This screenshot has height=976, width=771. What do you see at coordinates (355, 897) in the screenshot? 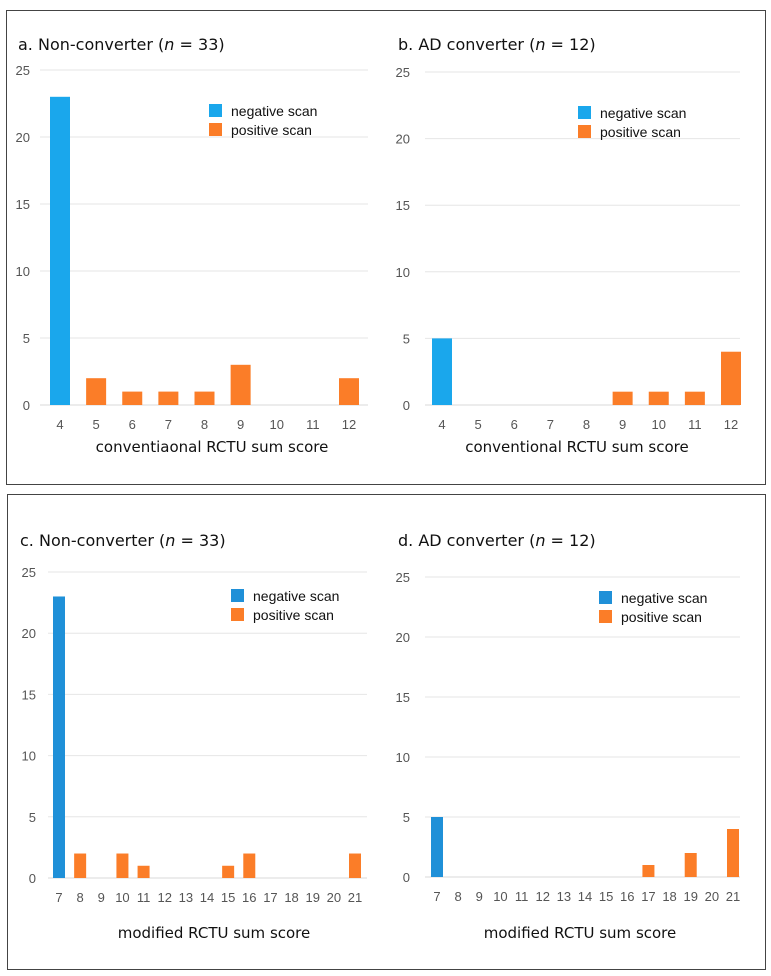
I see `x-tick-label: 21` at bounding box center [355, 897].